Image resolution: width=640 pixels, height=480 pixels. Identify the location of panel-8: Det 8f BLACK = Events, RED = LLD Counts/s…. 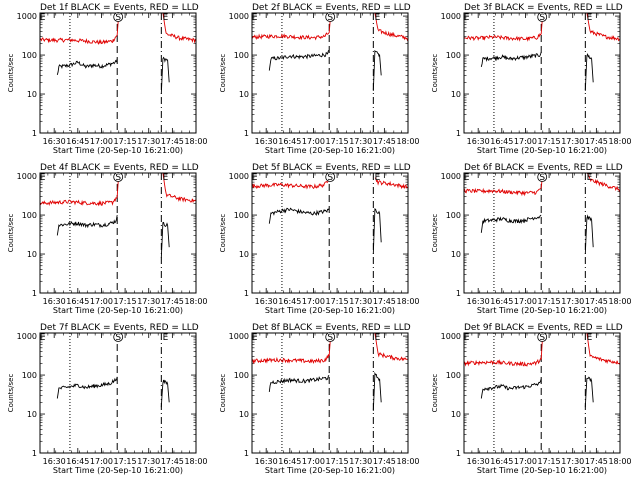
(319, 399).